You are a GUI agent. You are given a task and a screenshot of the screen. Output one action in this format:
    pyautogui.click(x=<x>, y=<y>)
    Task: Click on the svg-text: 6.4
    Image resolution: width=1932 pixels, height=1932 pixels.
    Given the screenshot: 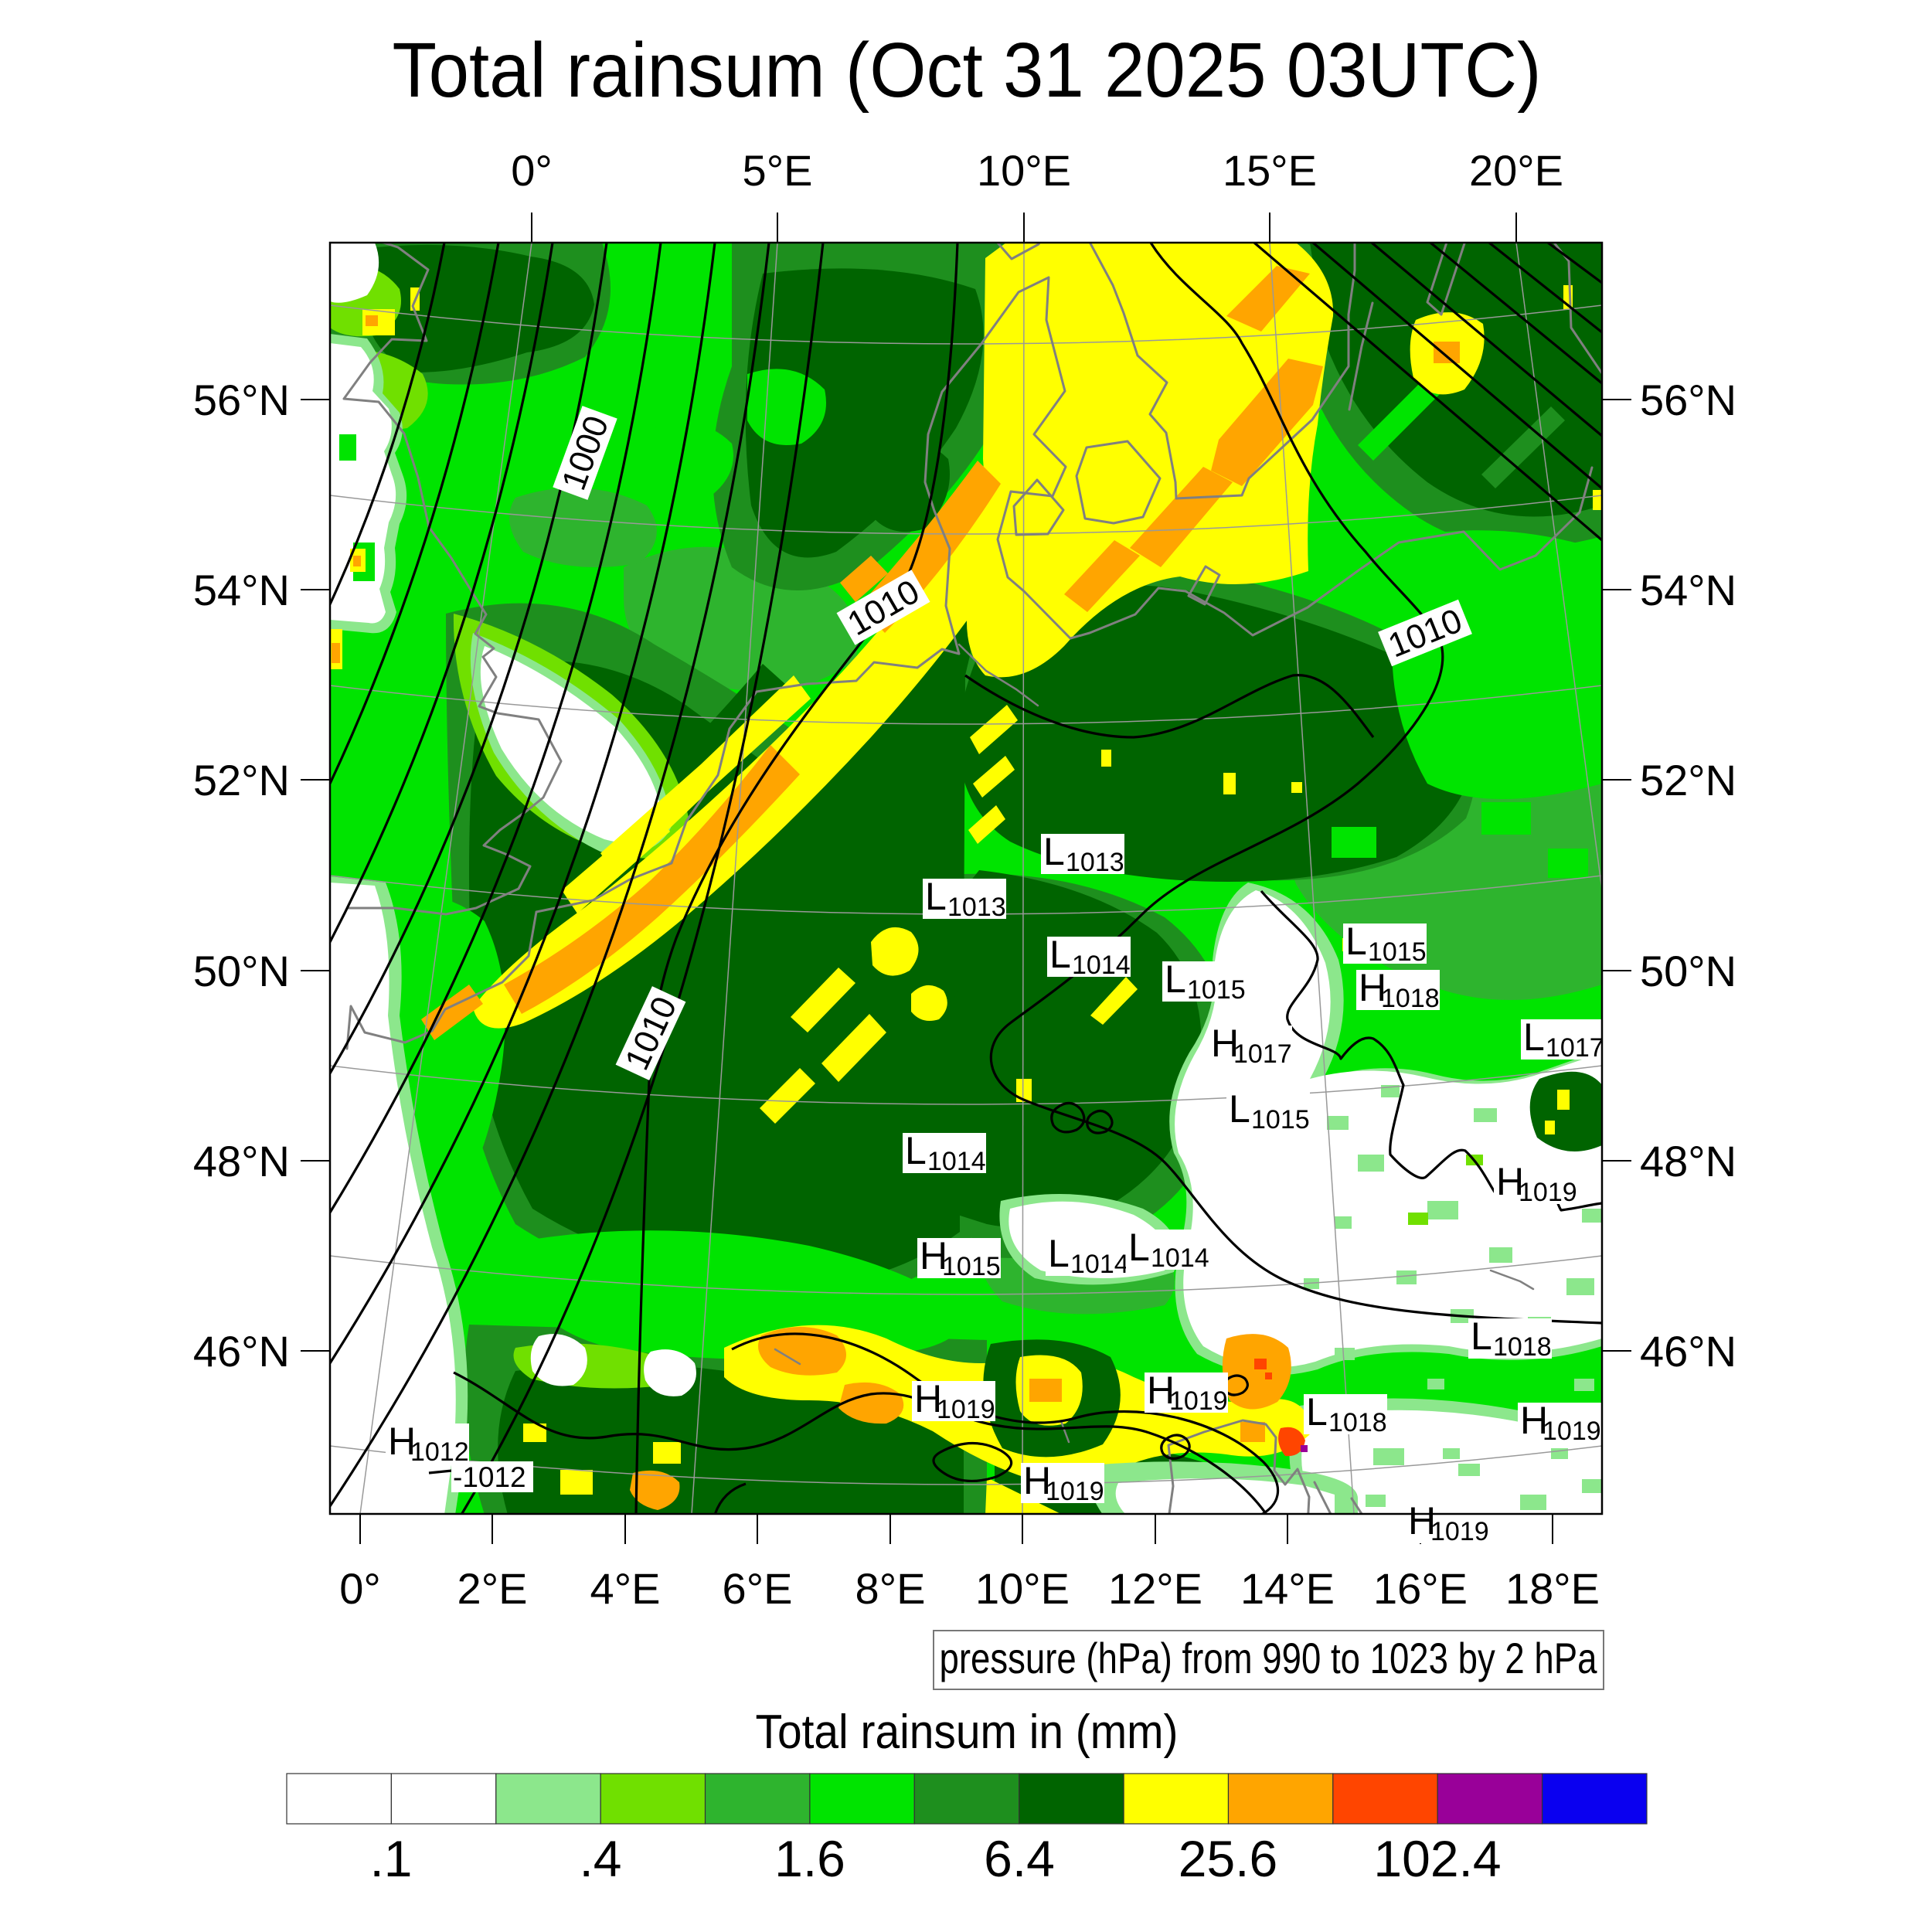 What is the action you would take?
    pyautogui.click(x=1020, y=1858)
    